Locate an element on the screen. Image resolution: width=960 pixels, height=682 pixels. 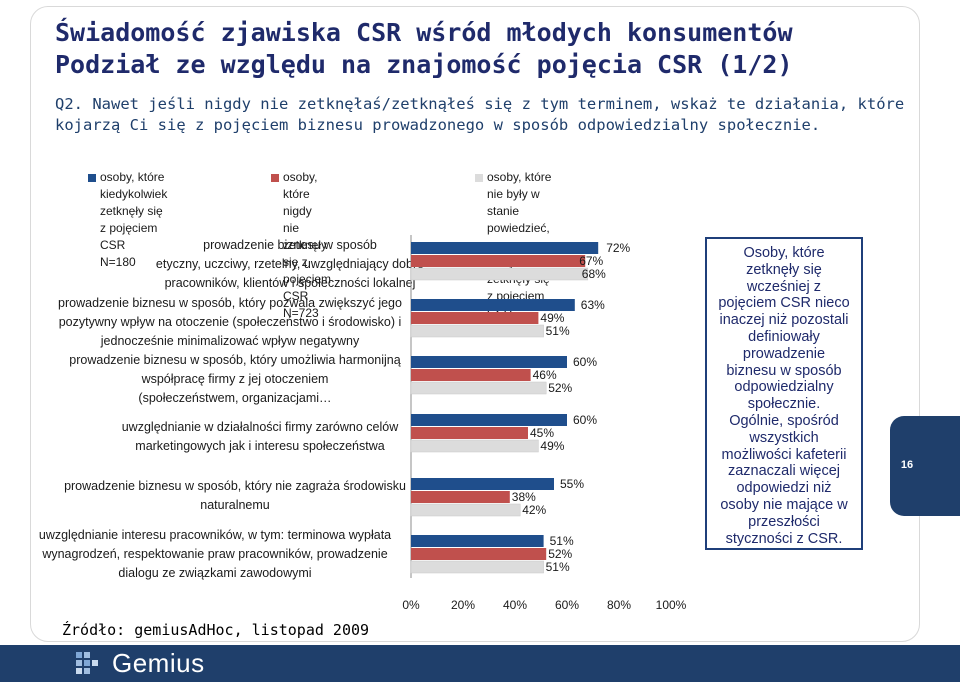
x-tick-label: 100% is located at coordinates (671, 605).